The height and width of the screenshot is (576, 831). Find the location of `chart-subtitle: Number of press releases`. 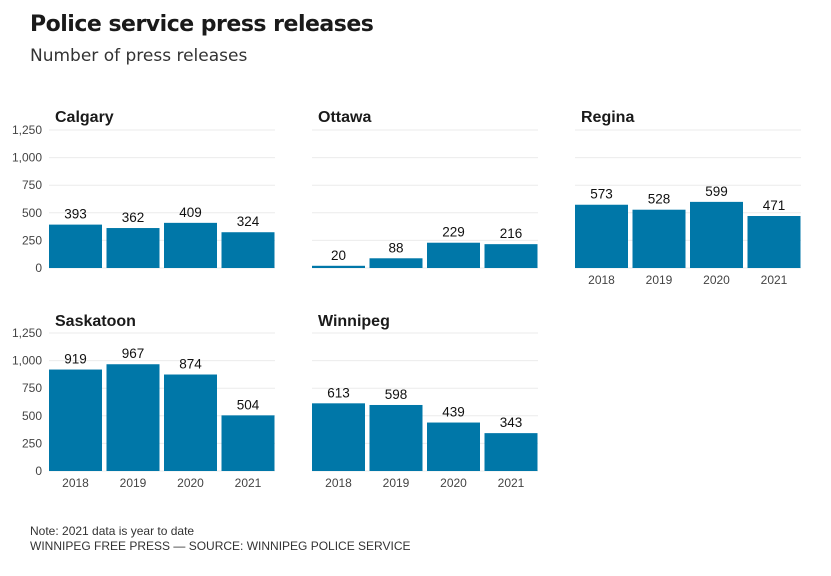

chart-subtitle: Number of press releases is located at coordinates (139, 56).